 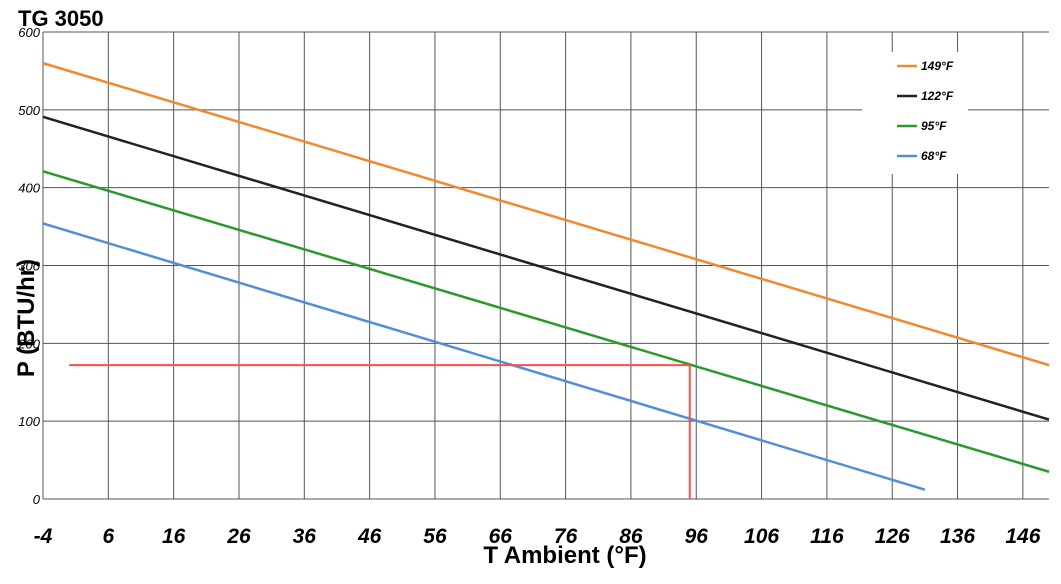 I want to click on x-tick-label-116: 116, so click(x=827, y=536).